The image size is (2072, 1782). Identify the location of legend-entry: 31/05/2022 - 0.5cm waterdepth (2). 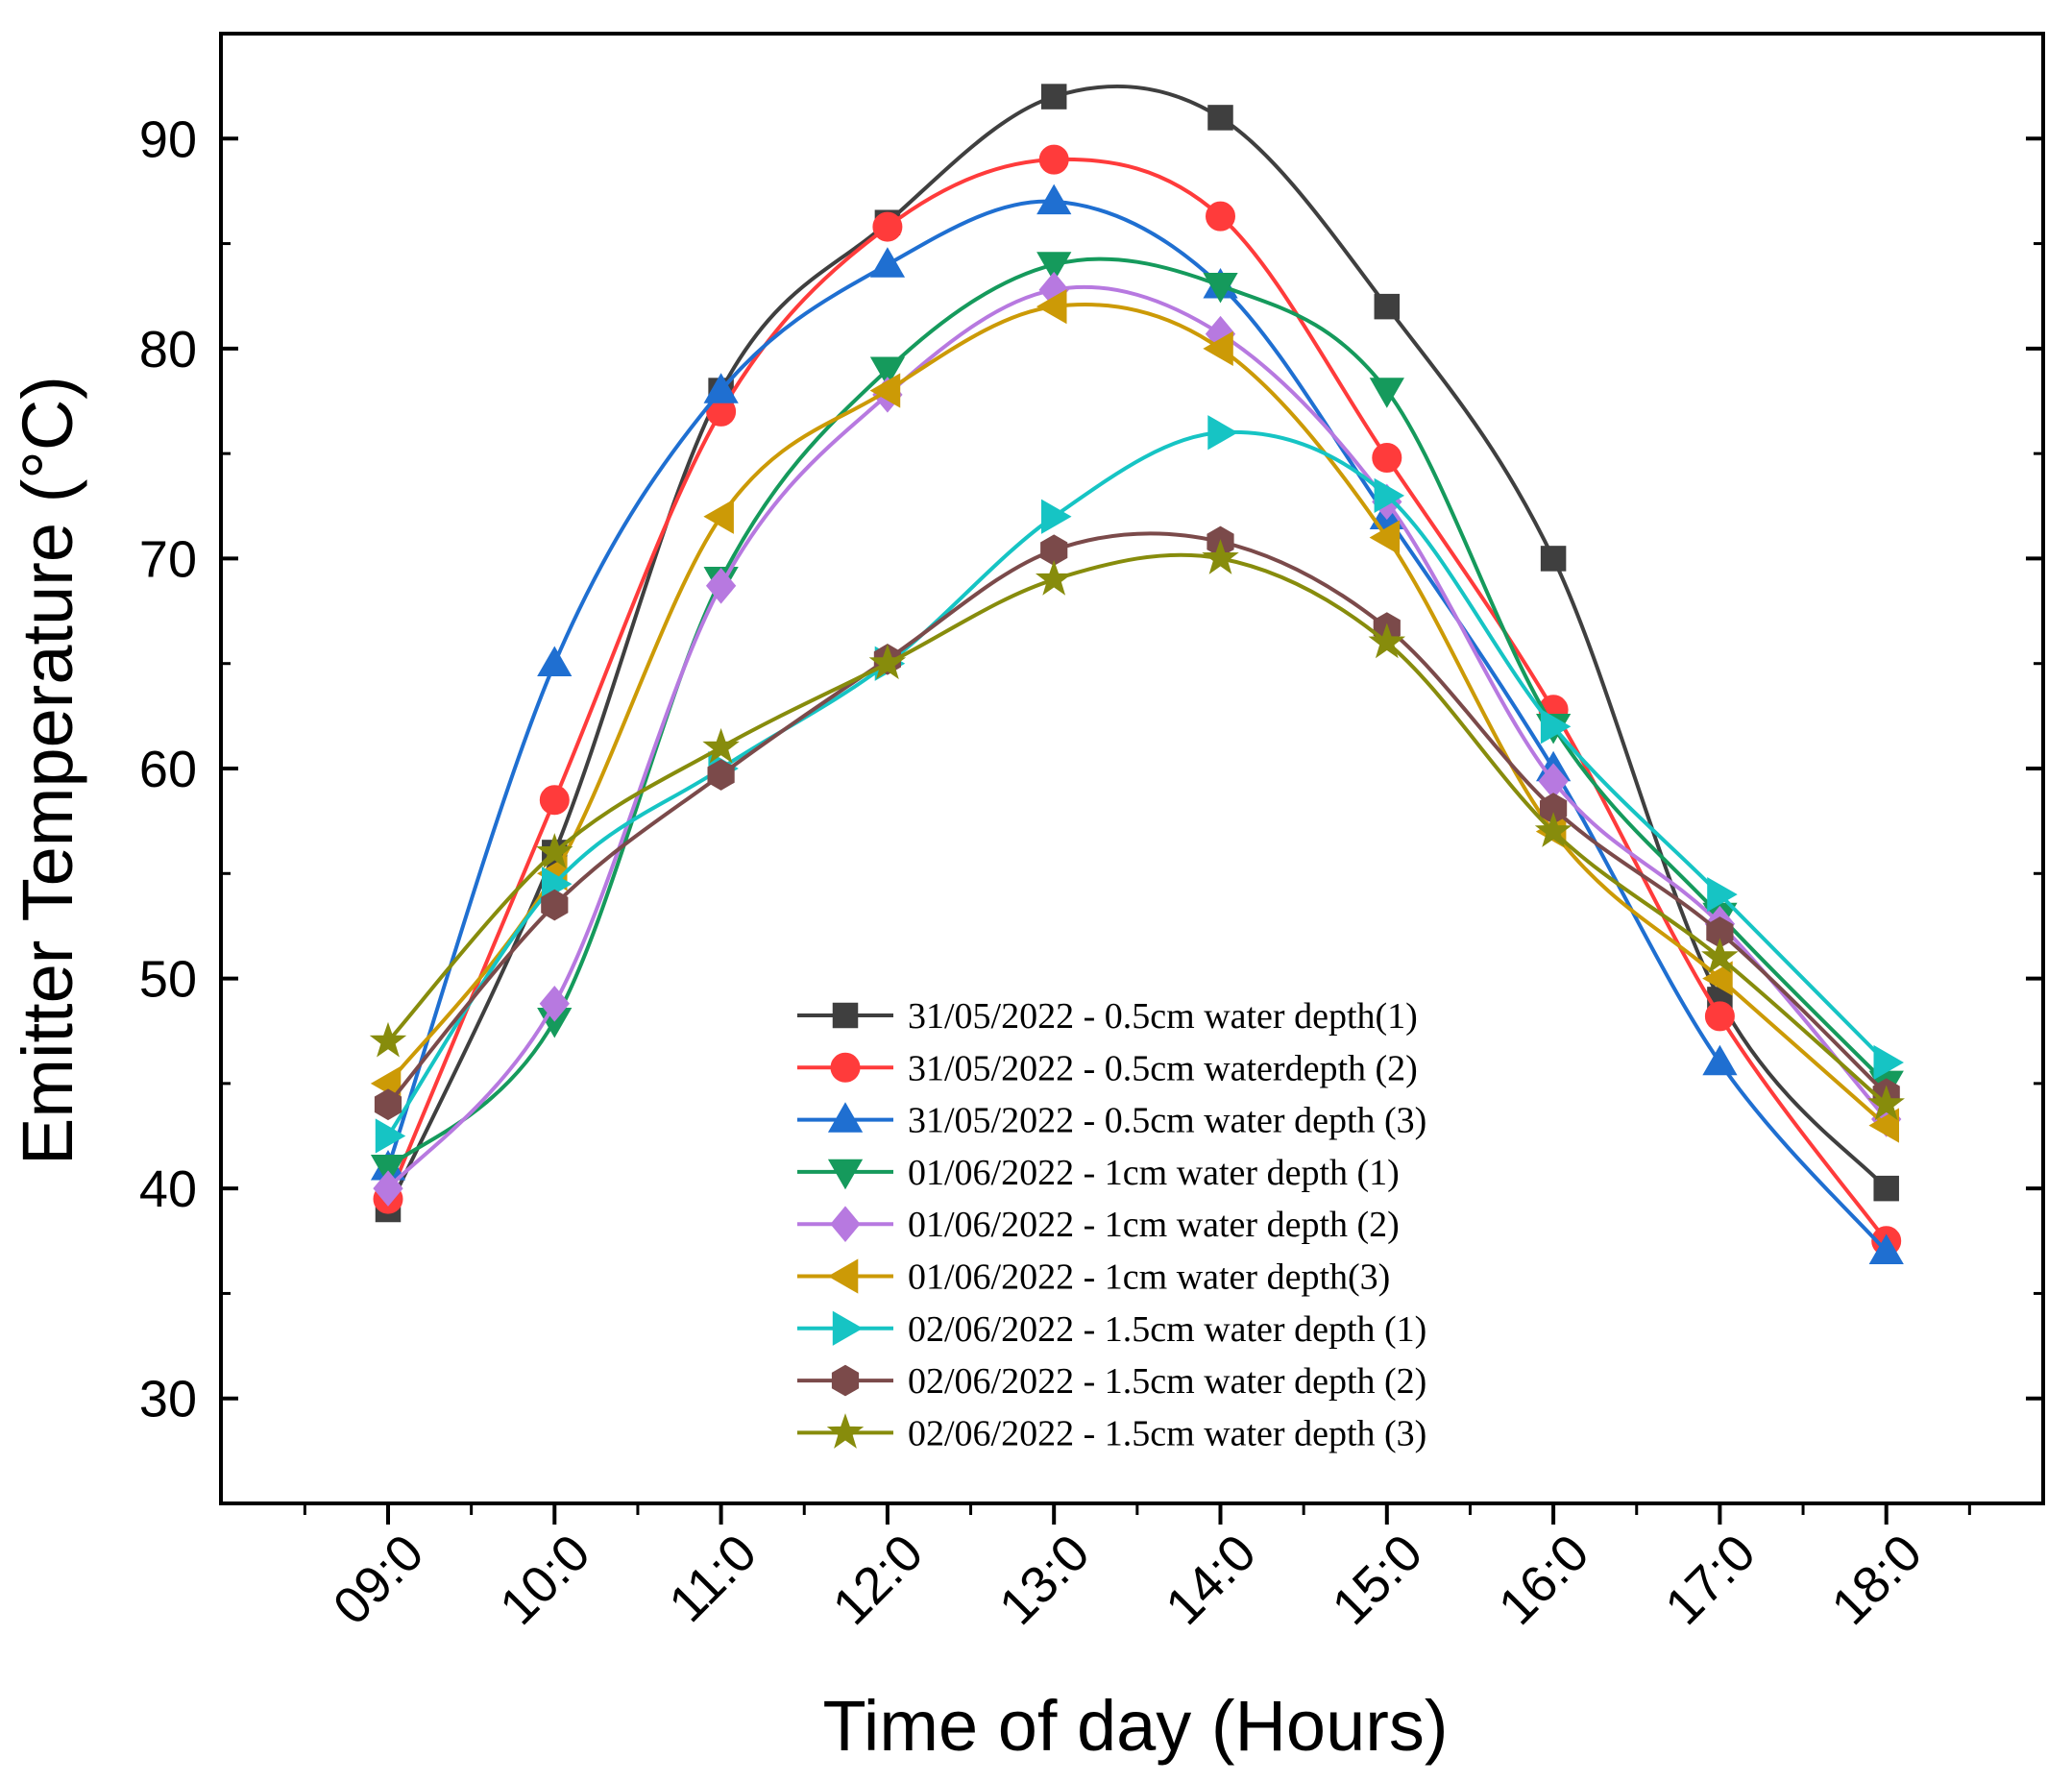
(1107, 1068).